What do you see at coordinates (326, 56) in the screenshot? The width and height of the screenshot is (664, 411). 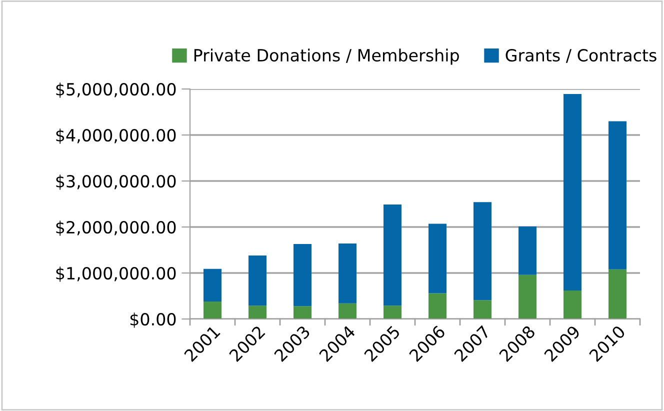 I see `legend-label: Private Donations / Membership` at bounding box center [326, 56].